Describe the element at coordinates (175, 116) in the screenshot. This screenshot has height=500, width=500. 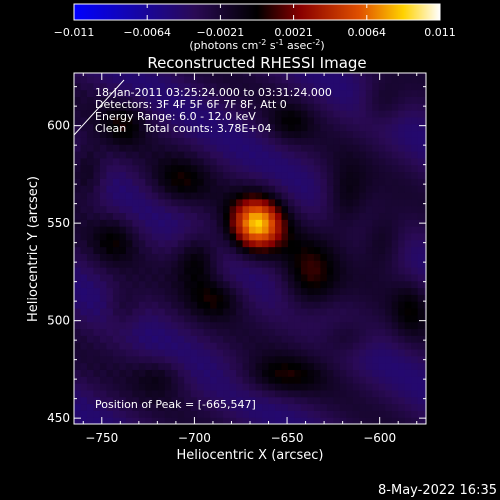
I see `annotation-energy-range: Energy Range: 6.0 - 12.0 keV` at that location.